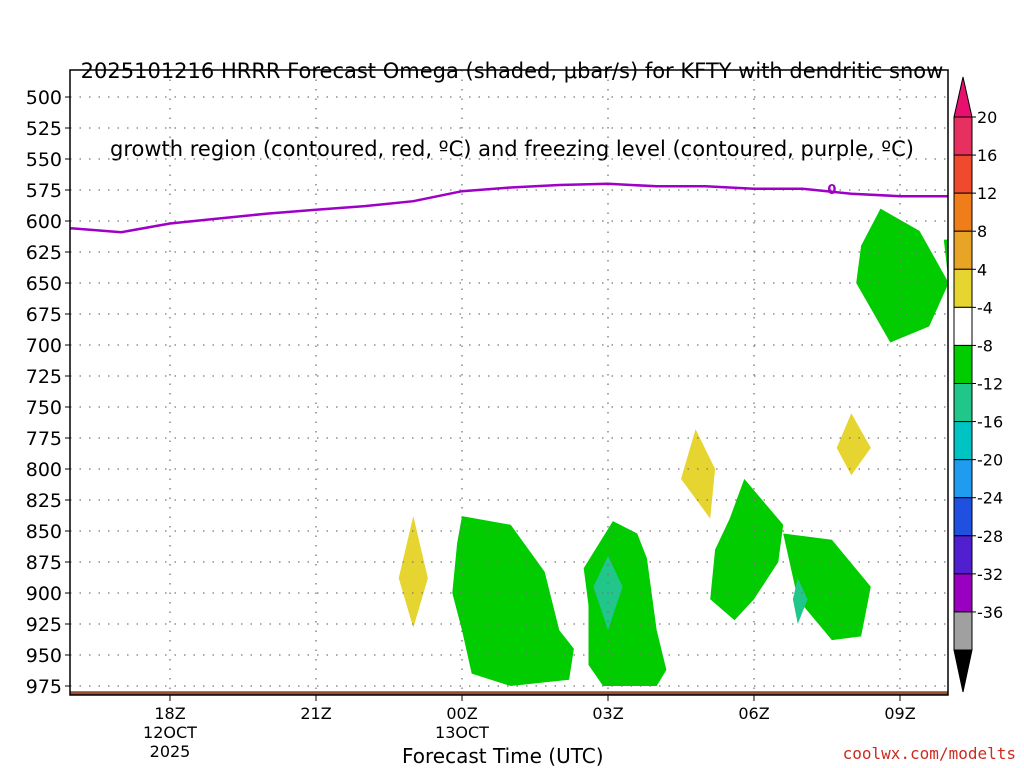 The width and height of the screenshot is (1024, 768). I want to click on y-tick-label-700: 700, so click(44, 346).